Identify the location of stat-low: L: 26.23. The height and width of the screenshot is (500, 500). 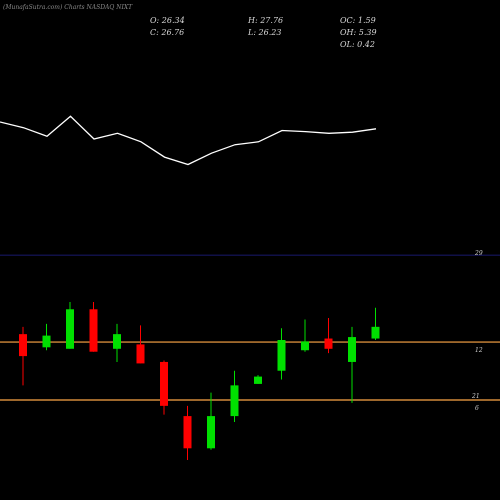
(264, 32).